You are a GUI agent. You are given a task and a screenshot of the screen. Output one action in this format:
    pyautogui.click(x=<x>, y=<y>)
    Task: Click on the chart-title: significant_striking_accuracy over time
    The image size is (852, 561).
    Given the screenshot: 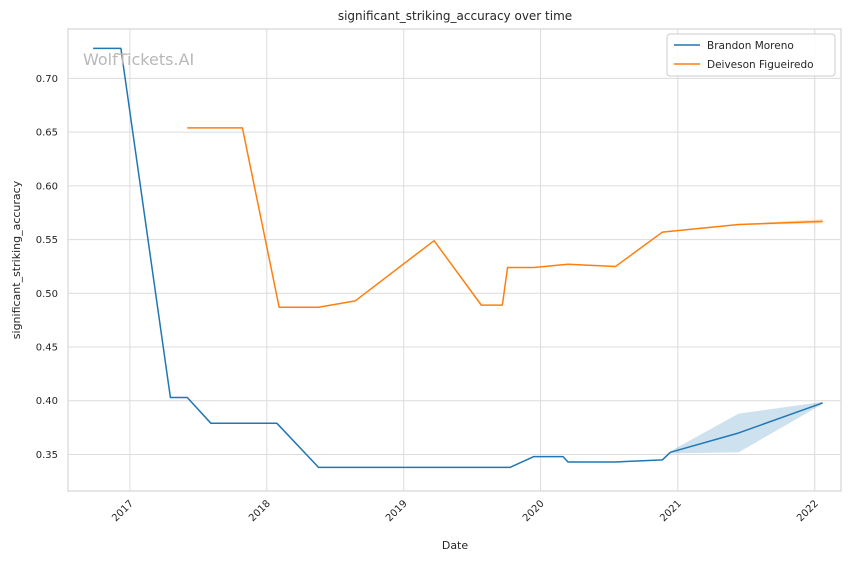 What is the action you would take?
    pyautogui.click(x=455, y=16)
    